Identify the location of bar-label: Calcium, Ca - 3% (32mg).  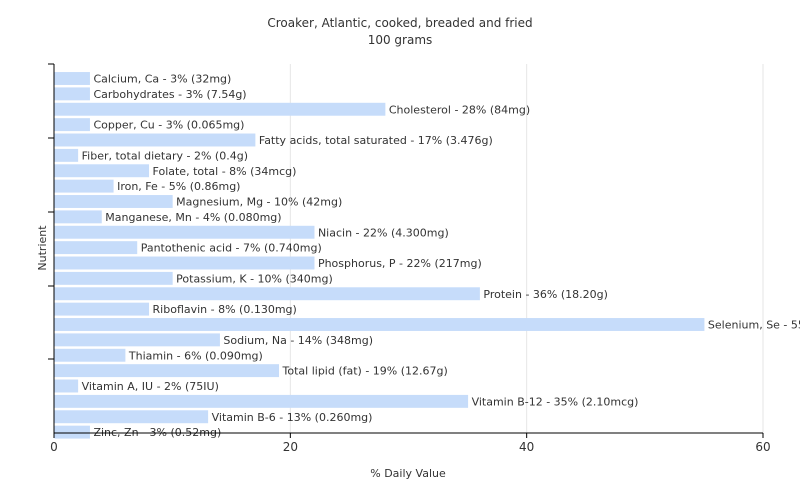
(162, 79).